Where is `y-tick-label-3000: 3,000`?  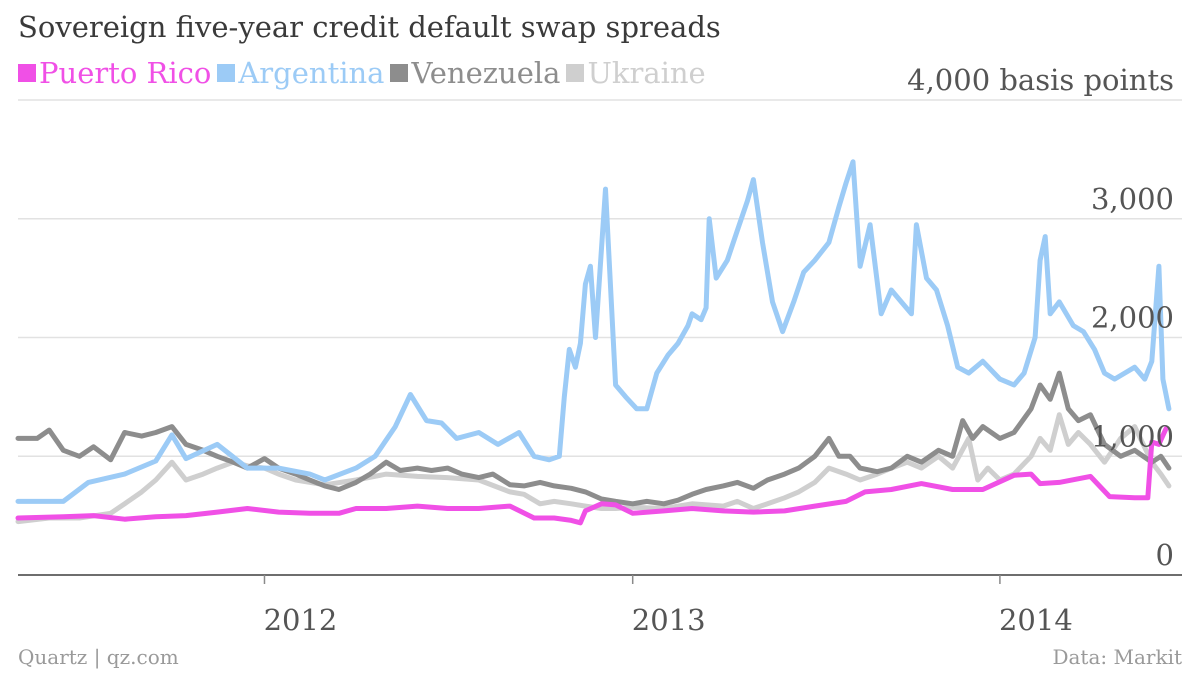
y-tick-label-3000: 3,000 is located at coordinates (1132, 199).